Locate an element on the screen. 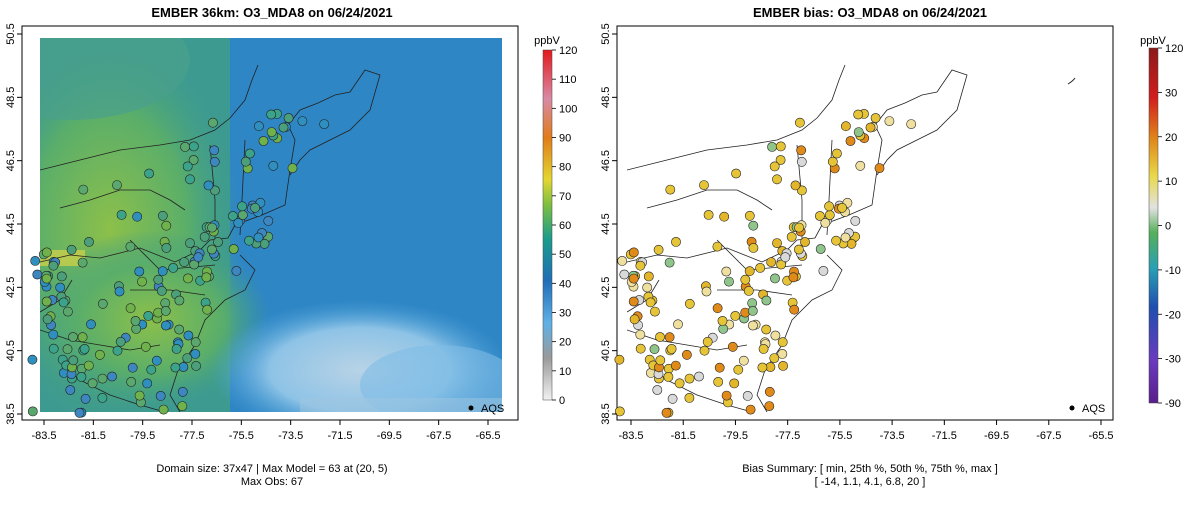 The width and height of the screenshot is (1200, 507). left-legend: AQS is located at coordinates (486, 409).